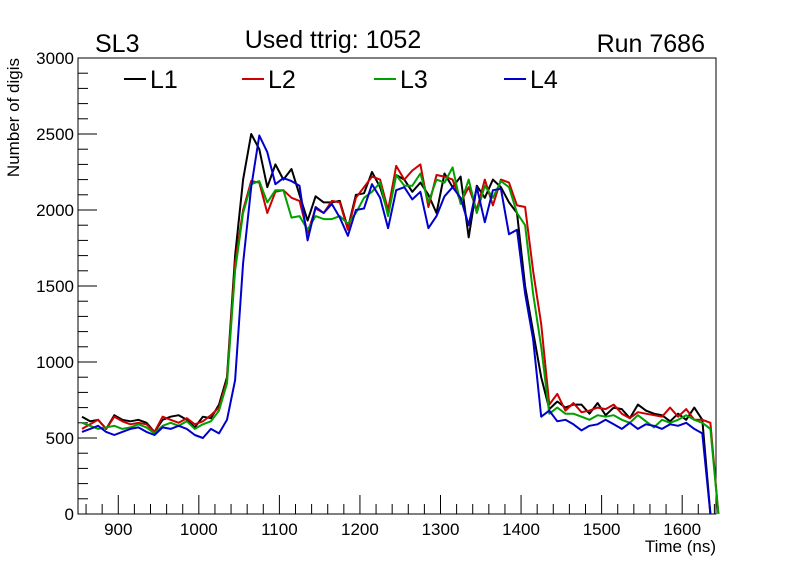 The width and height of the screenshot is (796, 572). Describe the element at coordinates (13, 117) in the screenshot. I see `y-axis-label: Number of digis` at that location.